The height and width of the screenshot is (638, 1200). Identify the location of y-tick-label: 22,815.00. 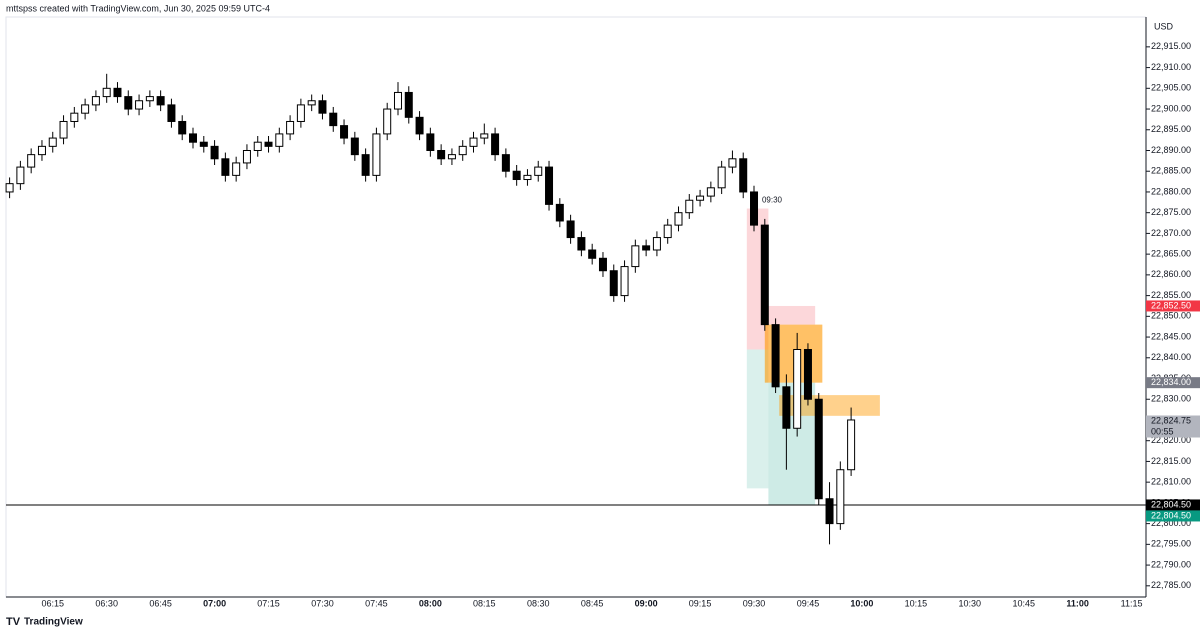
(1171, 461).